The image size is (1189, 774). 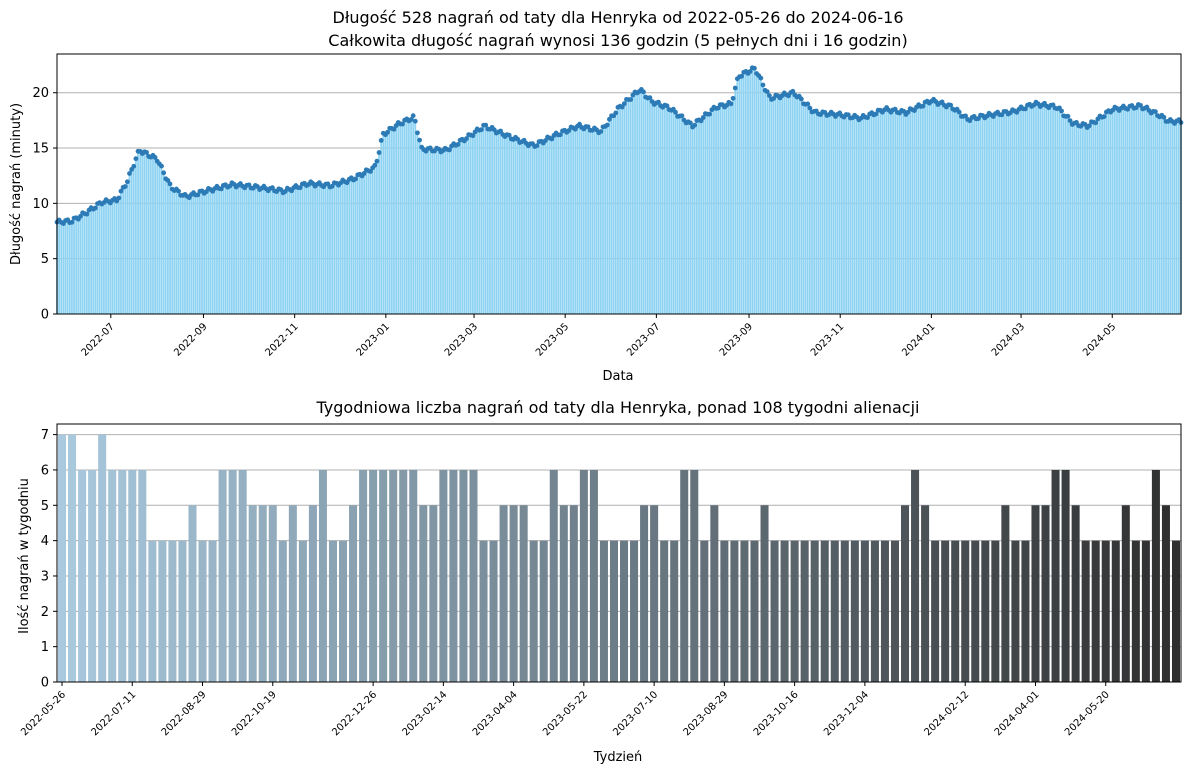 I want to click on bottom-y-tick-label: 4, so click(x=45, y=541).